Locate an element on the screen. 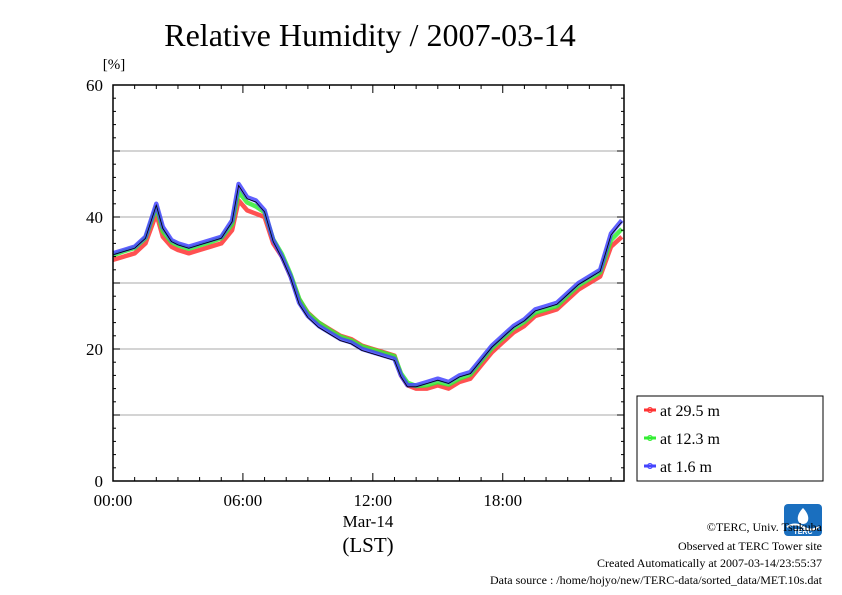  y-axis-unit: [%] is located at coordinates (114, 65).